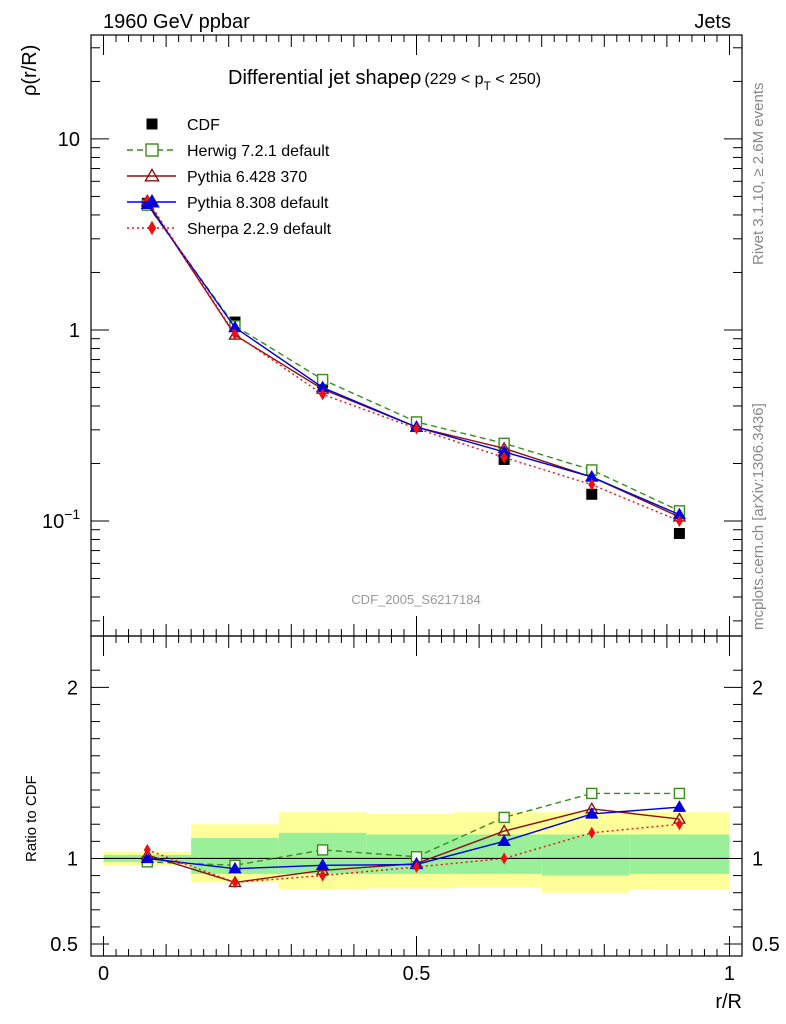 The width and height of the screenshot is (786, 1024). What do you see at coordinates (258, 203) in the screenshot?
I see `legend-label: Pythia 8.308 default` at bounding box center [258, 203].